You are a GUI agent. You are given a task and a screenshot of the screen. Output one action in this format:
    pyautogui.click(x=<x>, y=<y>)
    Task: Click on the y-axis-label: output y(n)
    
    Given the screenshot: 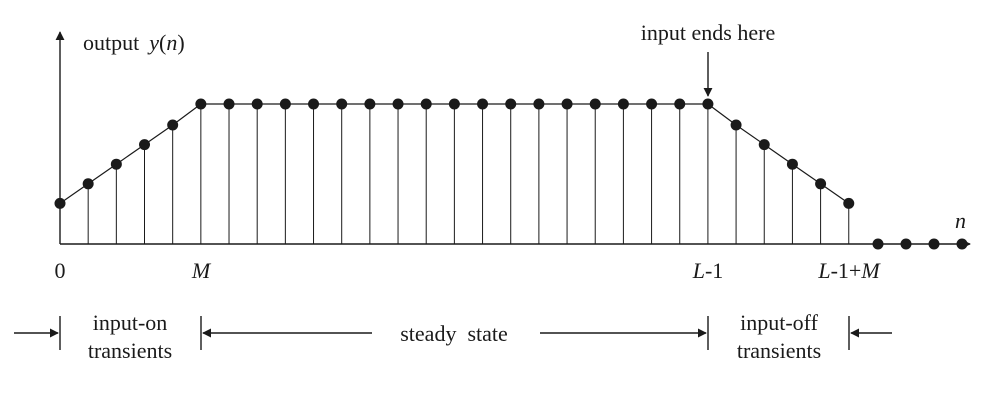 What is the action you would take?
    pyautogui.click(x=134, y=42)
    